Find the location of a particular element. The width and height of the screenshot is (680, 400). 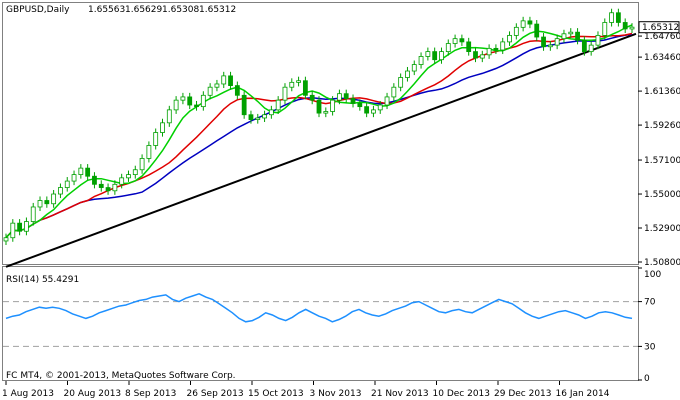

time-tick-label: 16 Jan 2014 is located at coordinates (583, 394).